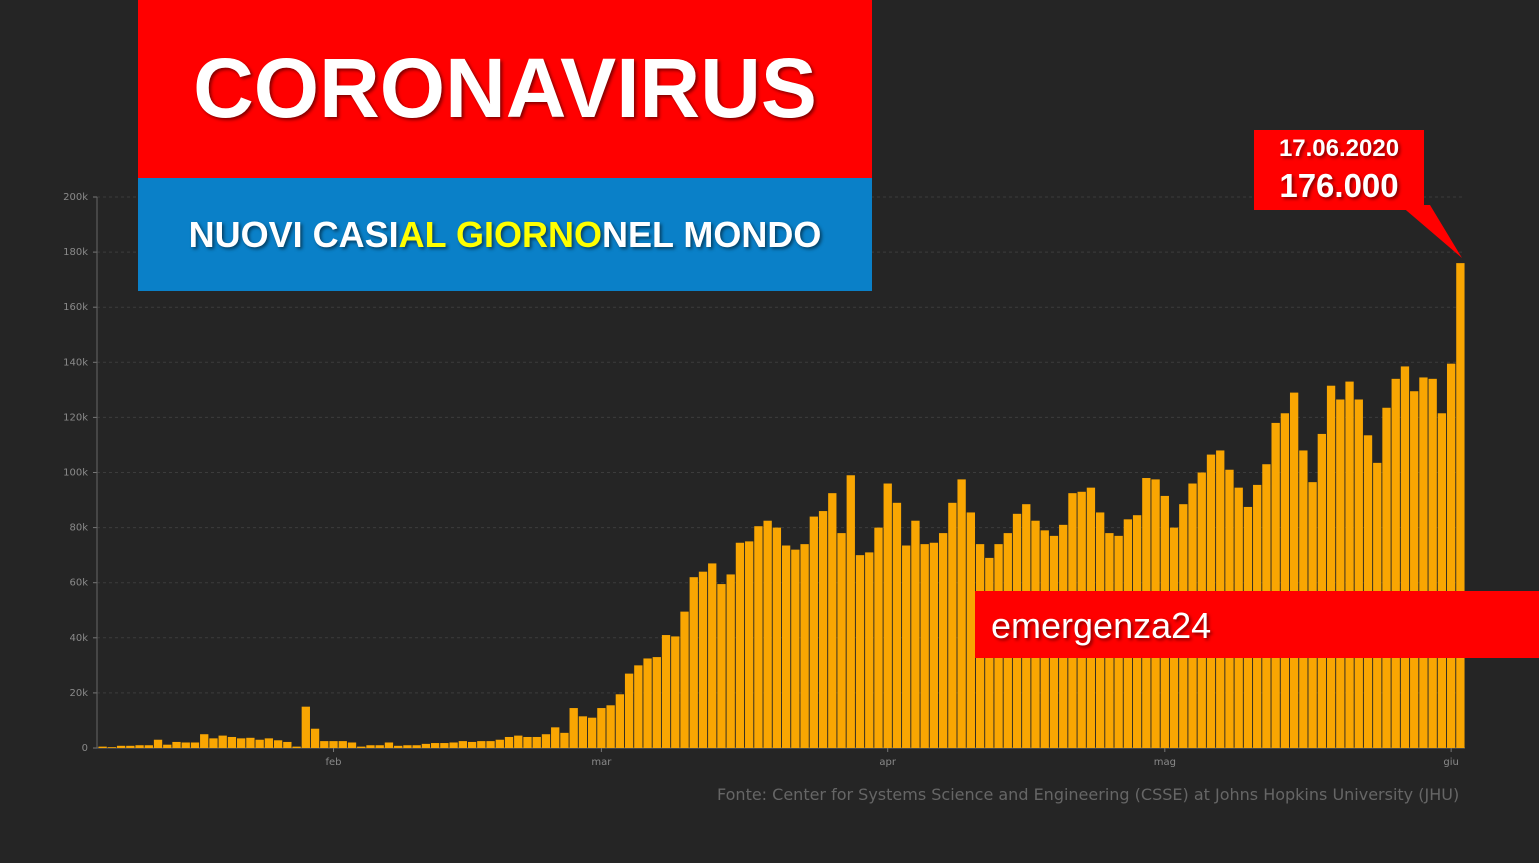 The width and height of the screenshot is (1539, 863). I want to click on y-tick-label: 100k, so click(75, 473).